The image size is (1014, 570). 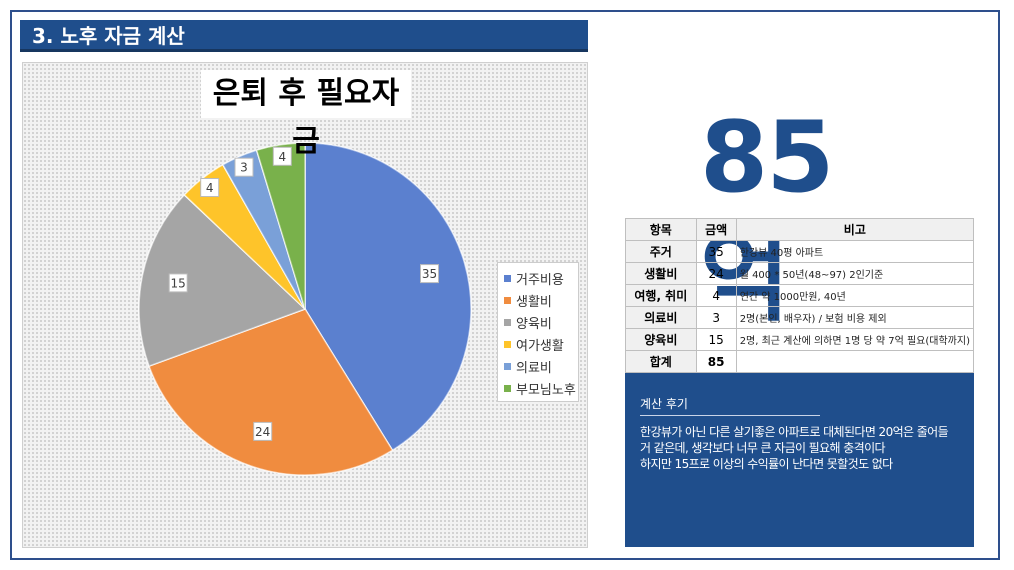 I want to click on row-note: 연간 약 1000만원, 40년, so click(x=855, y=295).